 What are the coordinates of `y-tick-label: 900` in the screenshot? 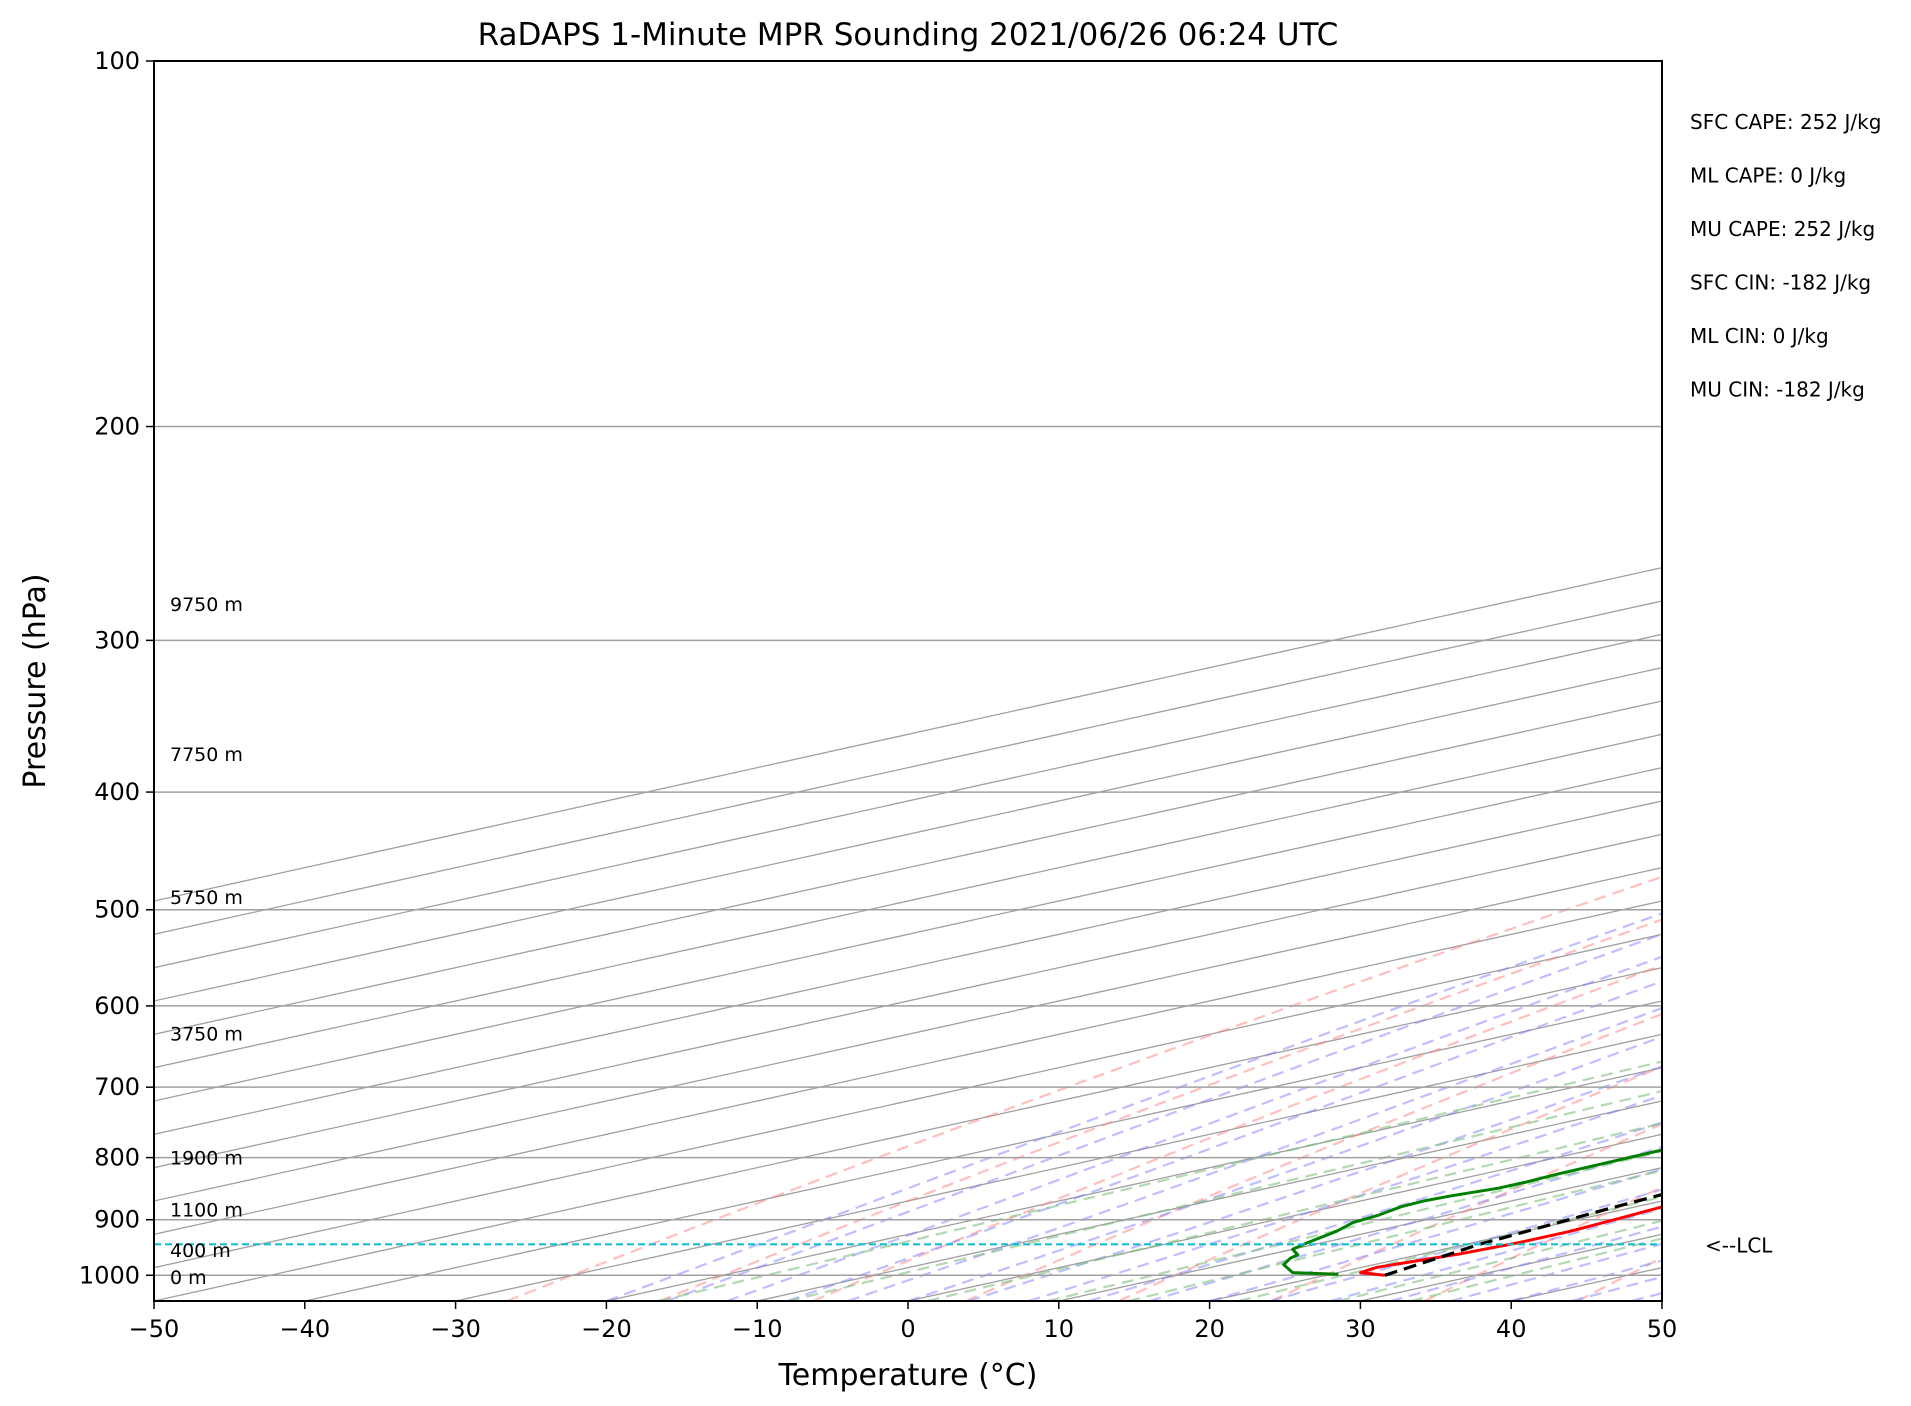 It's located at (117, 1220).